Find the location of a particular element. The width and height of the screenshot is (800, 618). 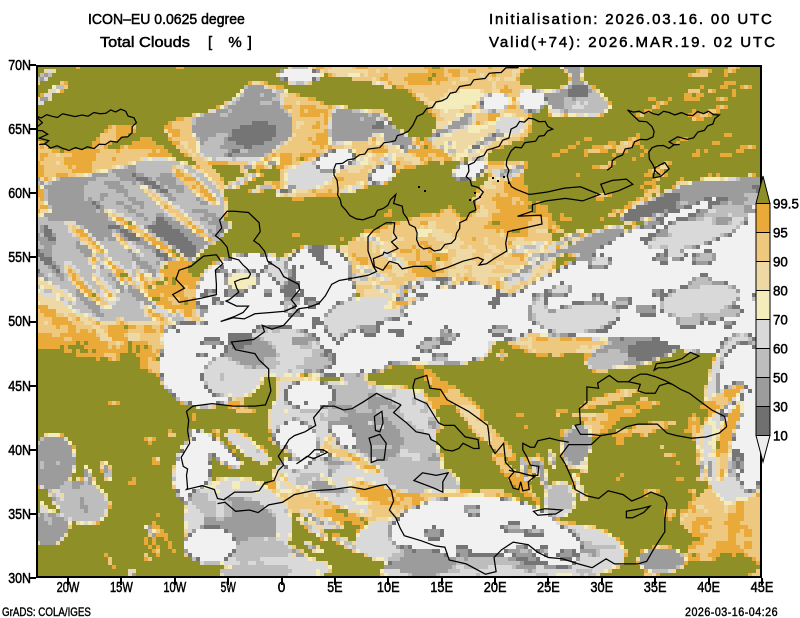

svg-text: Total Clouds is located at coordinates (145, 43).